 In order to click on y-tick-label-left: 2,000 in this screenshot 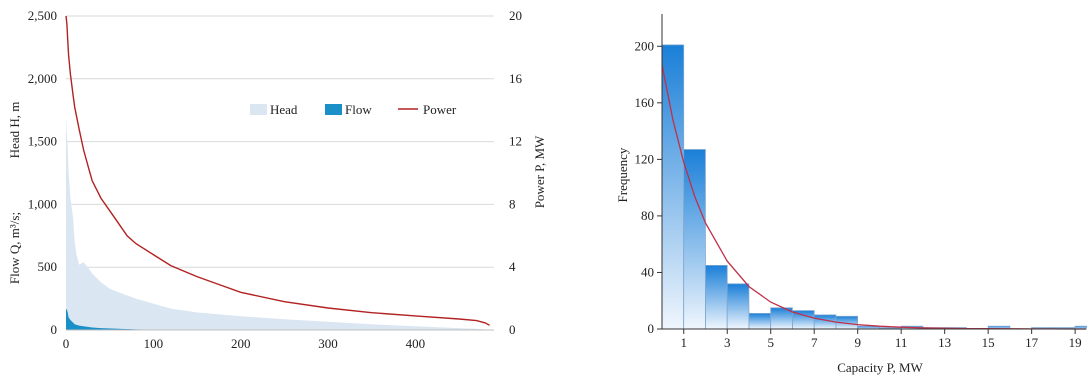, I will do `click(42, 78)`.